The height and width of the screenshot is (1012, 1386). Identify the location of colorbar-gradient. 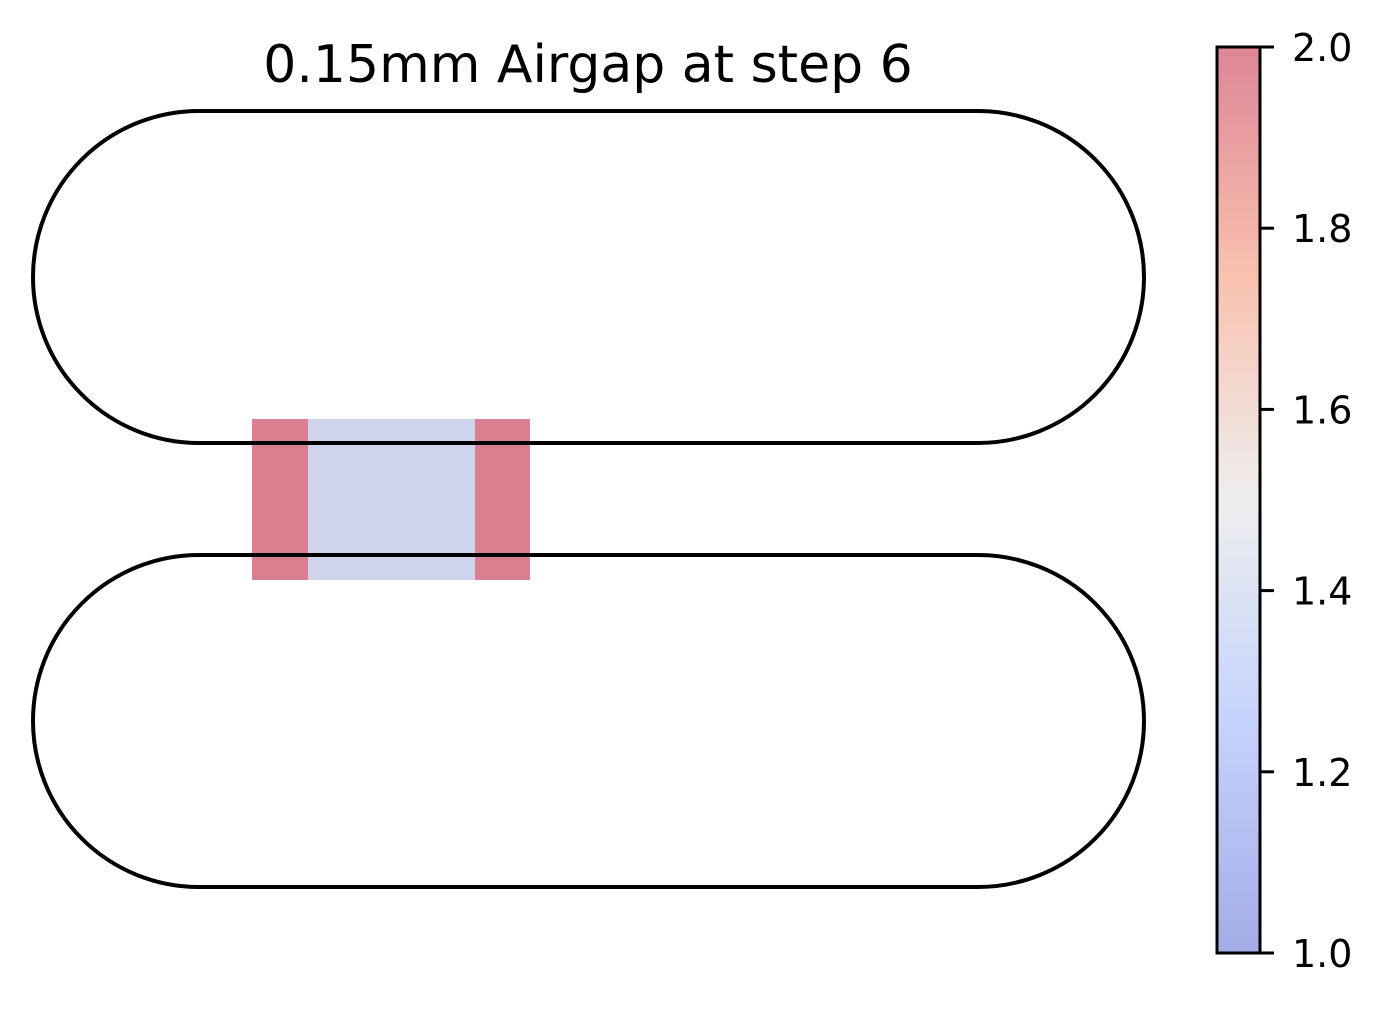
(1238, 500).